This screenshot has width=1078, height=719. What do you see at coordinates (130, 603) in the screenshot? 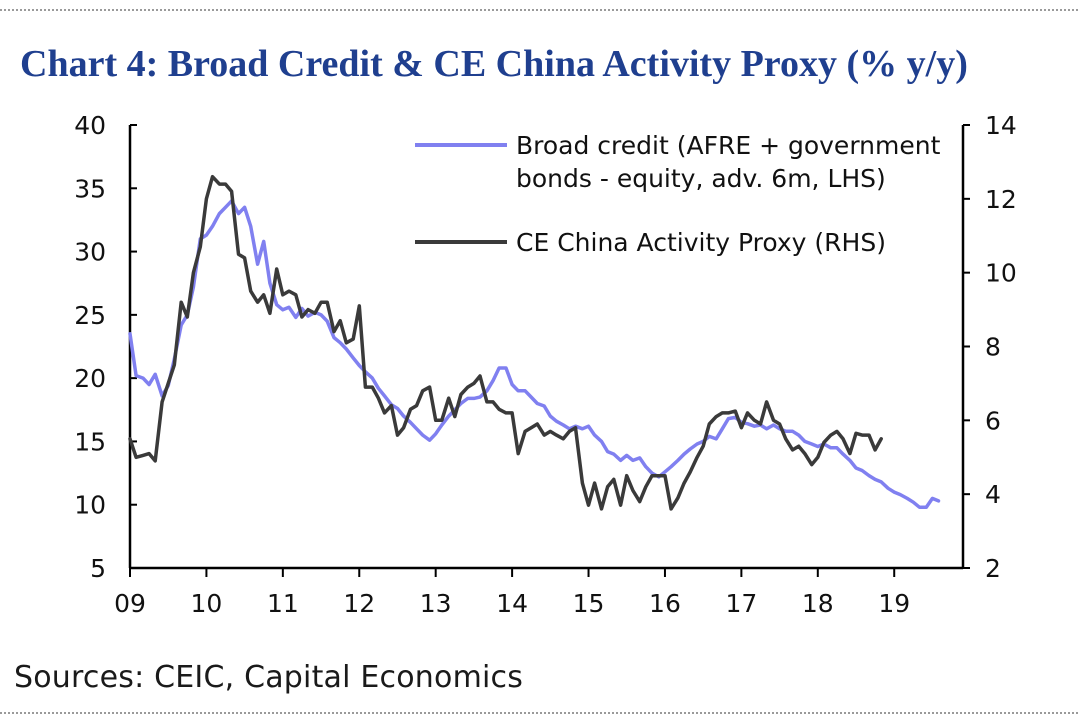
I see `x-tick-label: 09` at bounding box center [130, 603].